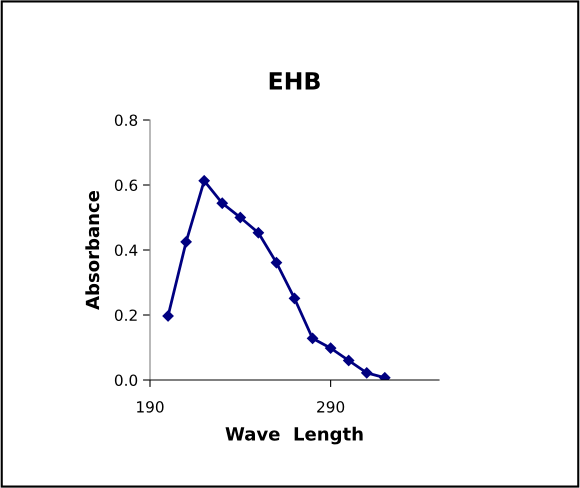 The width and height of the screenshot is (580, 488). I want to click on y-axis-title: Absorbance, so click(92, 250).